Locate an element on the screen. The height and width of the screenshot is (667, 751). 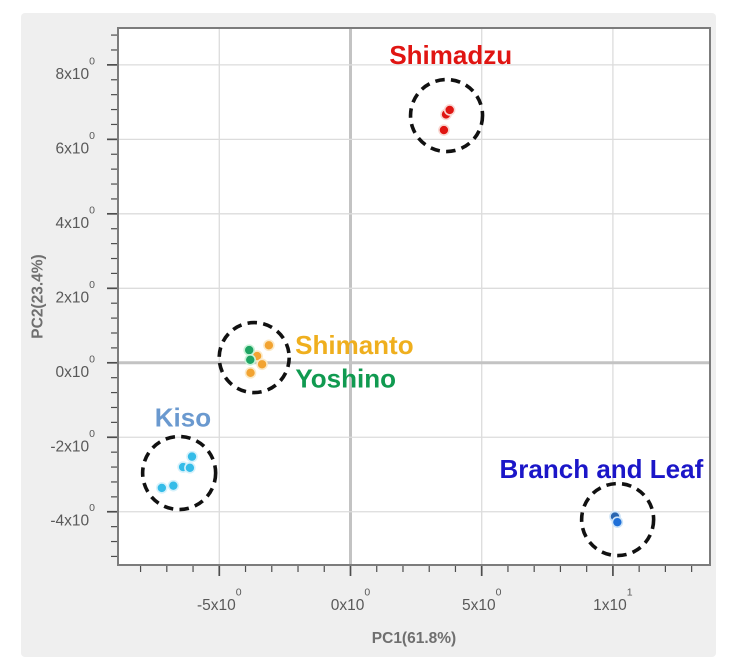
y-tick-label-mantissa: 4x10 is located at coordinates (73, 223).